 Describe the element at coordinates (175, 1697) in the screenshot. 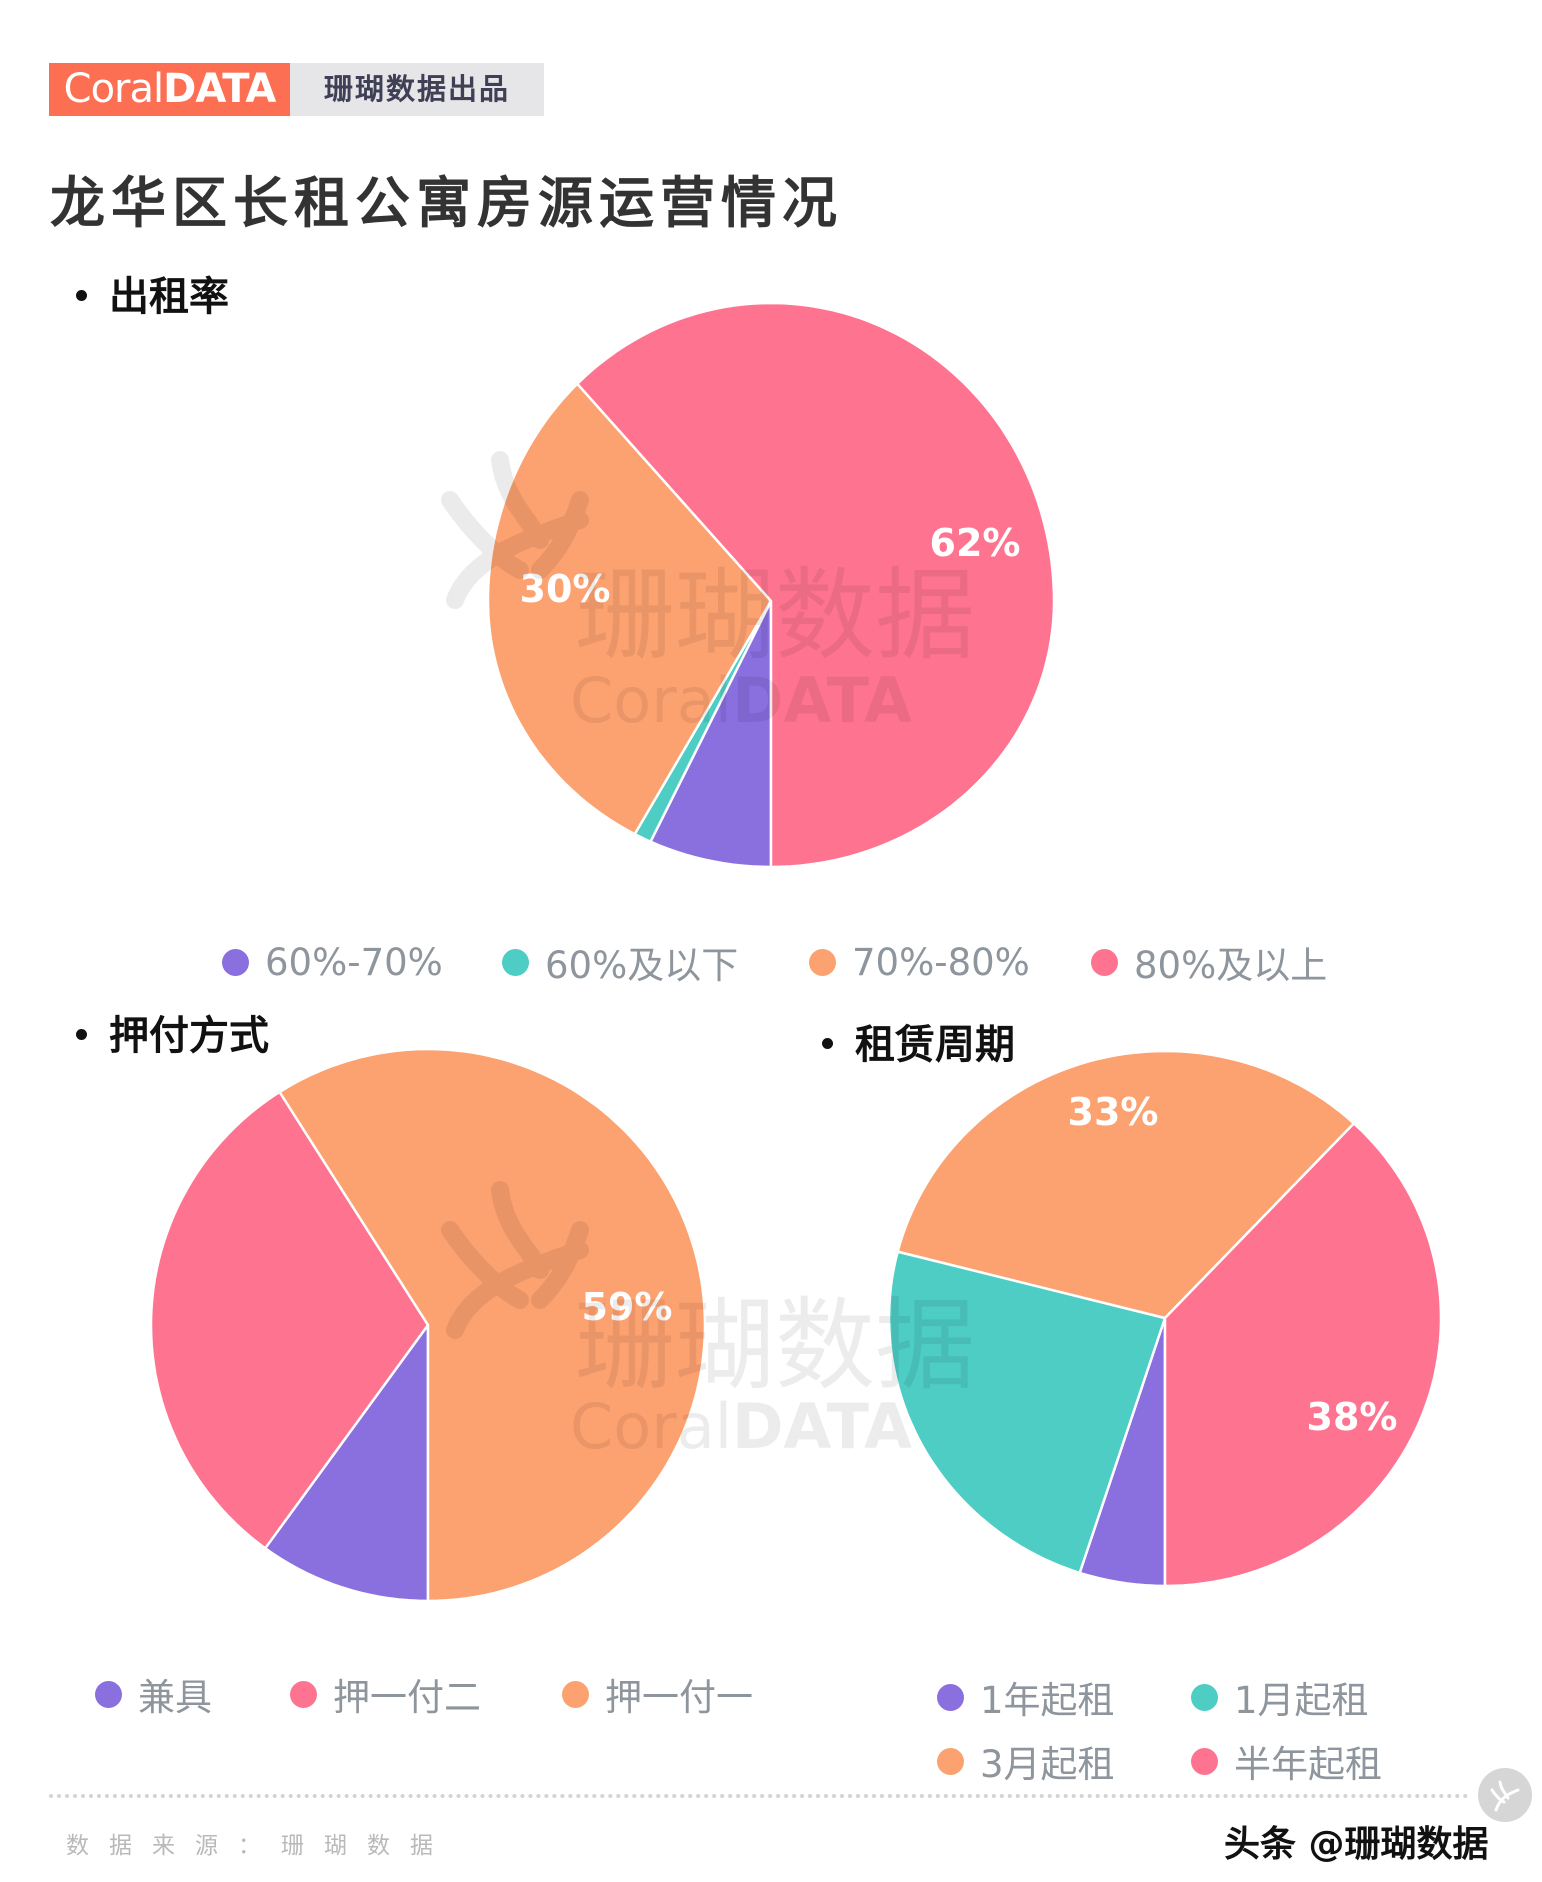

I see `legend-label: 兼具` at that location.